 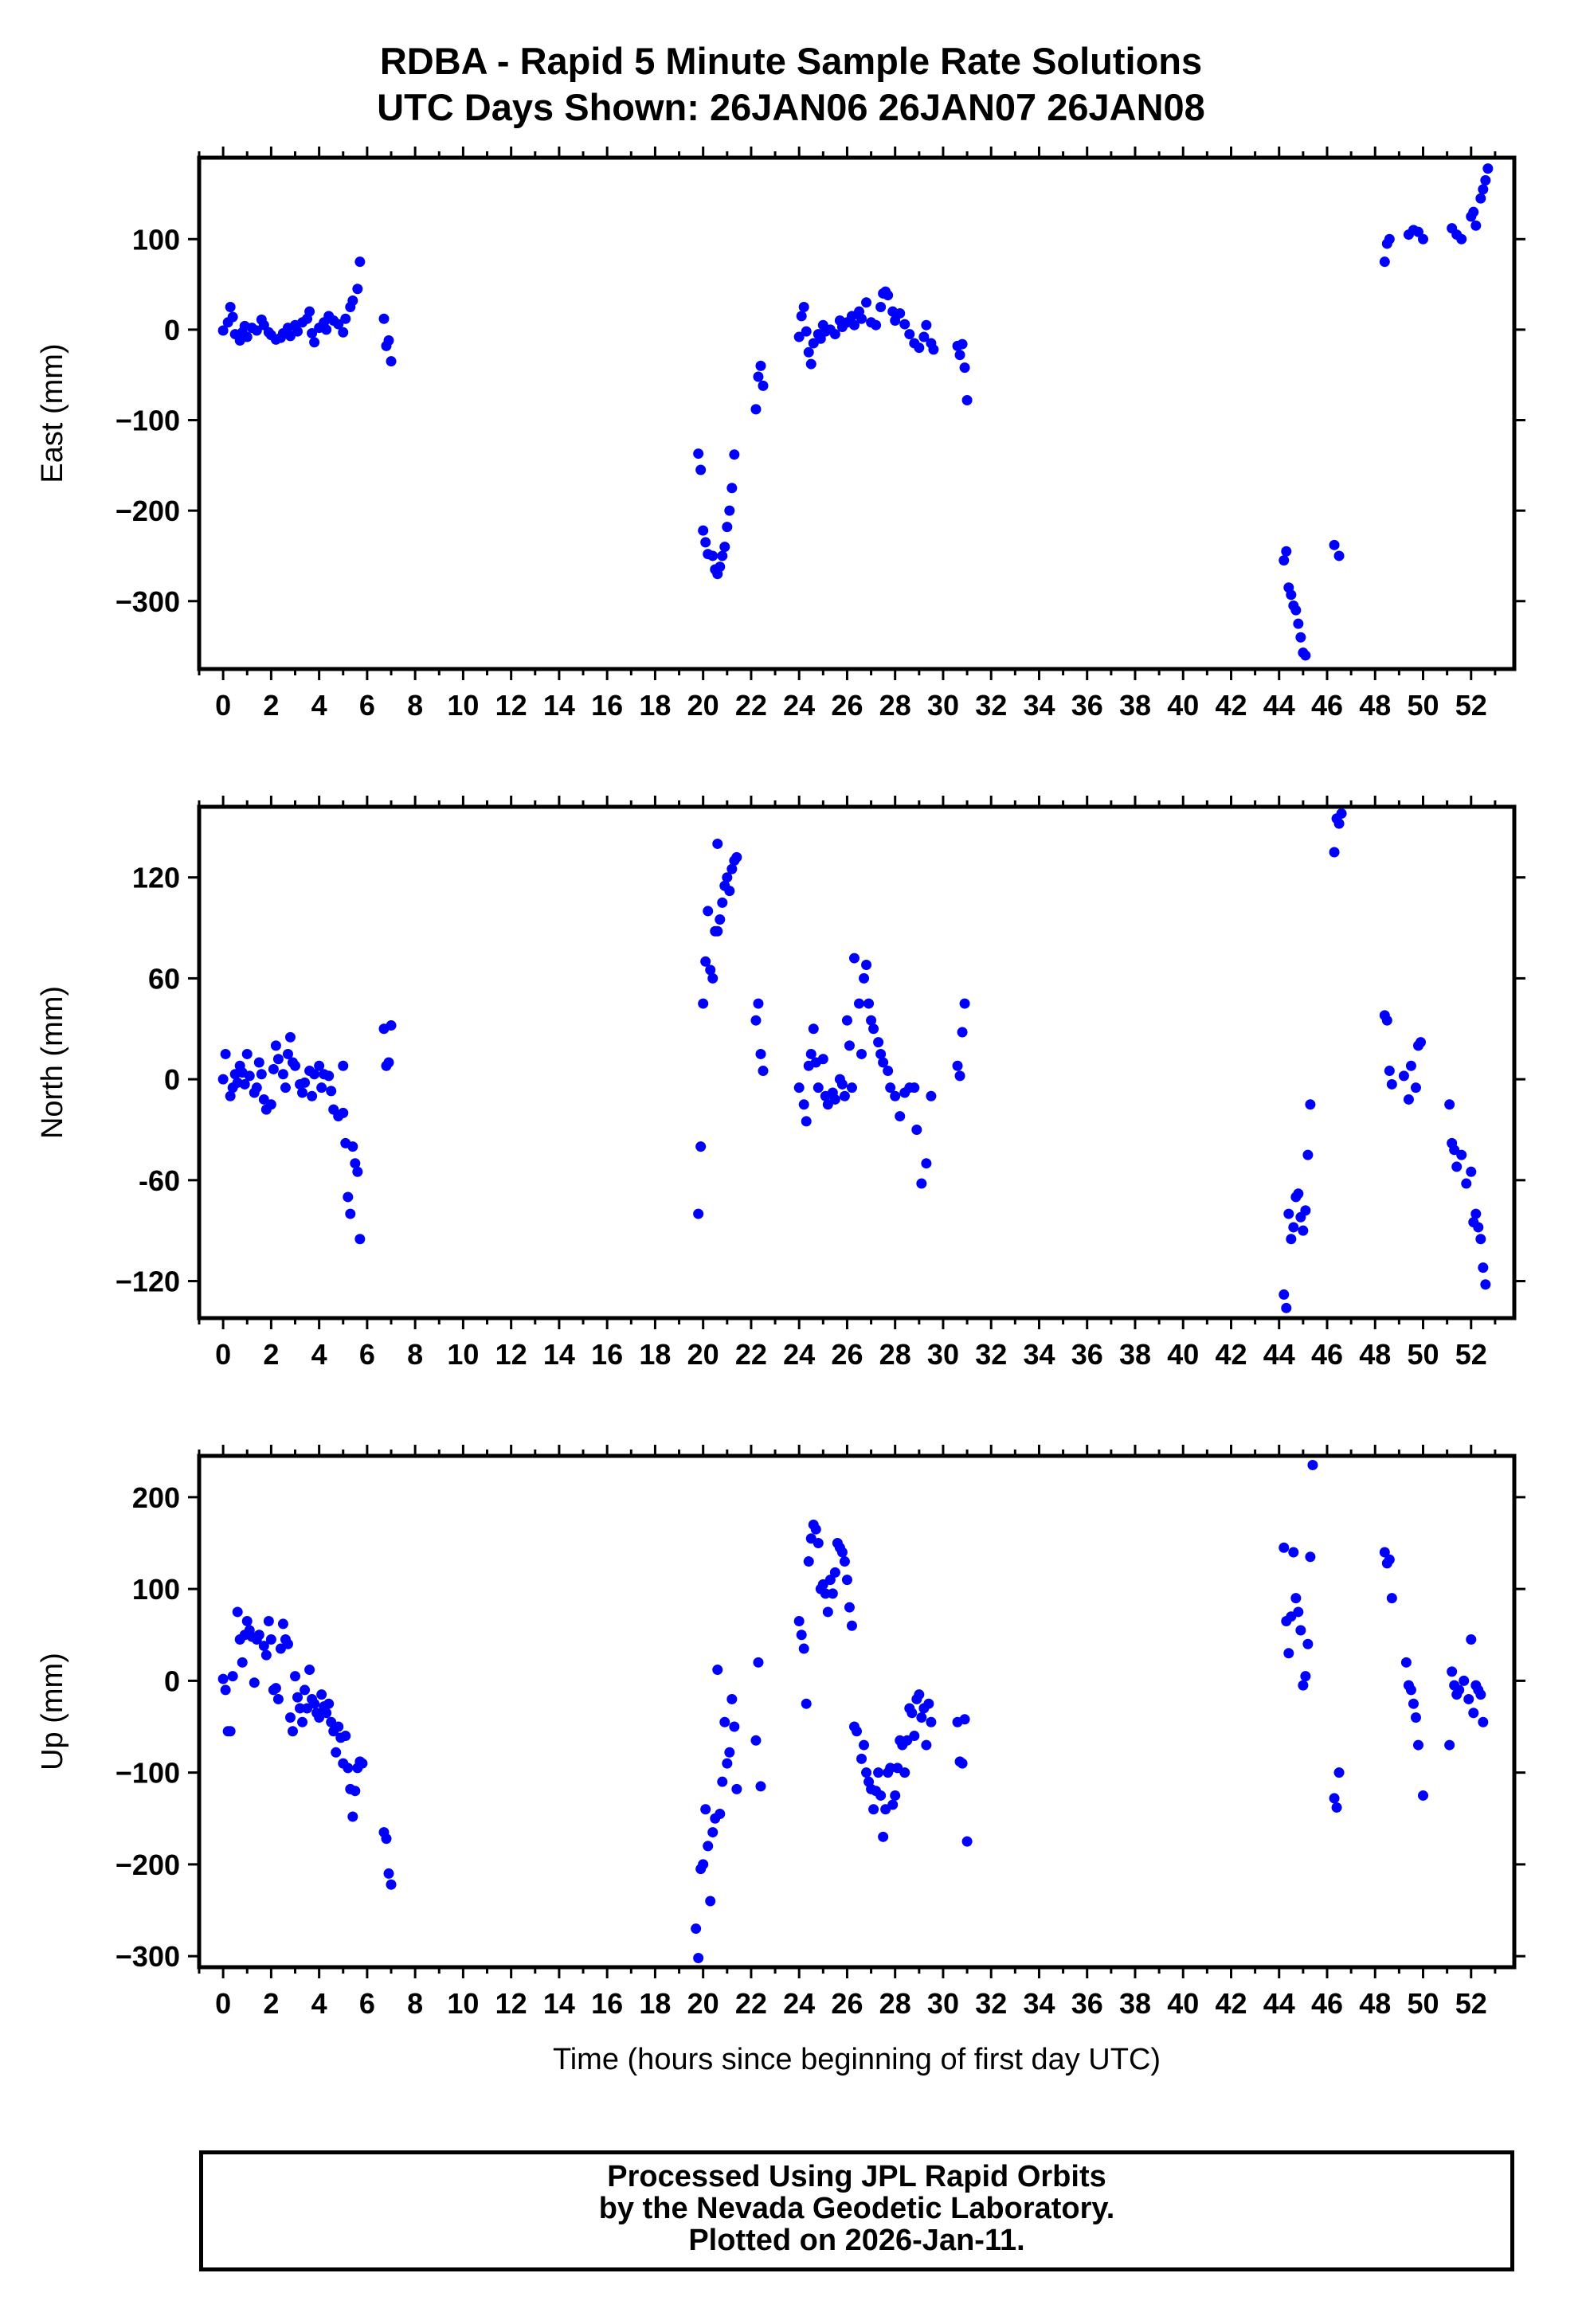 What do you see at coordinates (148, 1956) in the screenshot?
I see `y-tick-label: −300` at bounding box center [148, 1956].